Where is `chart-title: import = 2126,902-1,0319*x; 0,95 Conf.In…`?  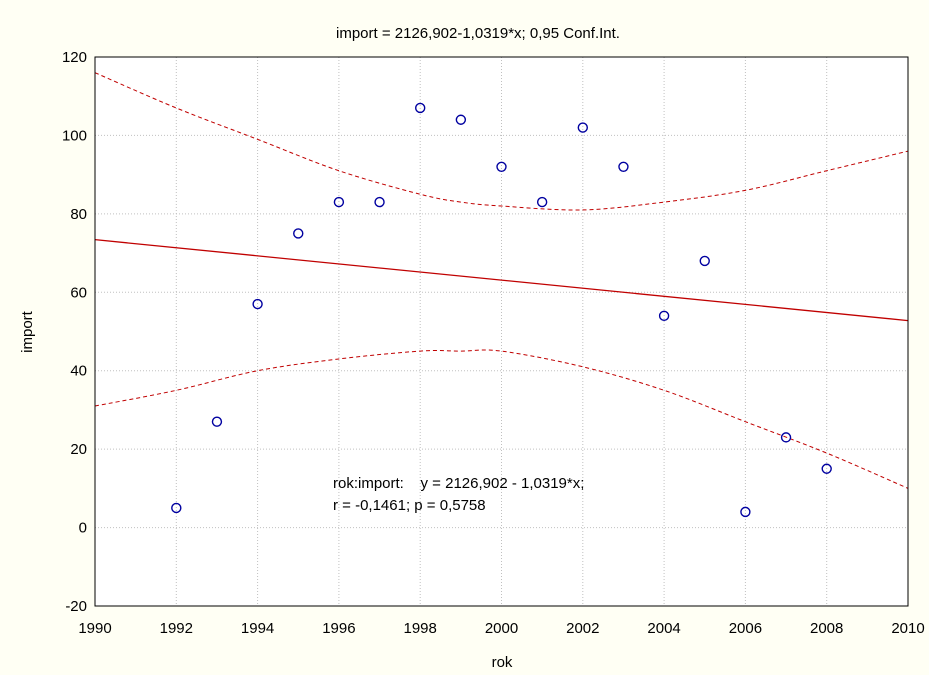 chart-title: import = 2126,902-1,0319*x; 0,95 Conf.In… is located at coordinates (478, 33).